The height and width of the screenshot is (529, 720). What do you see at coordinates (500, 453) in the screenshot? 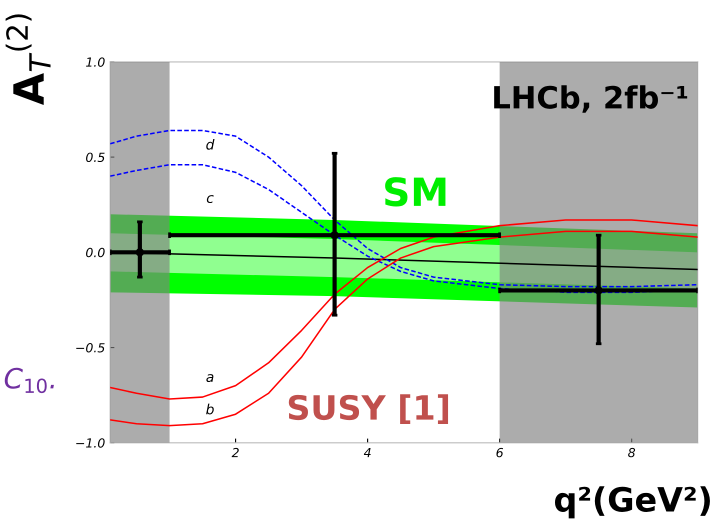
I see `x-tick-label: 6` at bounding box center [500, 453].